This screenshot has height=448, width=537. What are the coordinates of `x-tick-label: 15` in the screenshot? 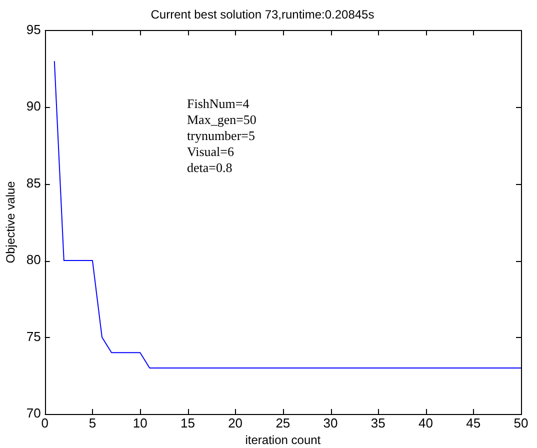 It's located at (187, 422).